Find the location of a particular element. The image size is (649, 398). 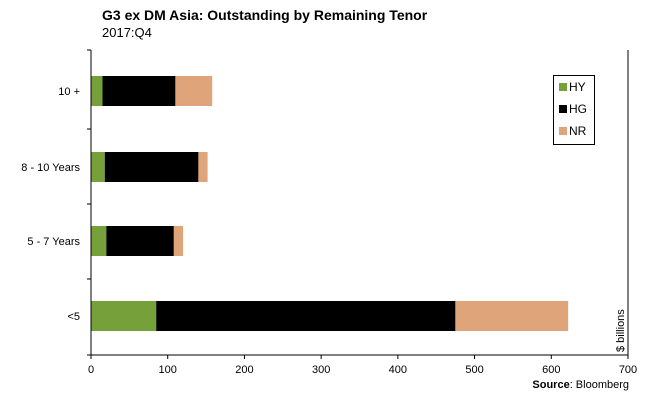

x-tick-label: 700 is located at coordinates (628, 370).